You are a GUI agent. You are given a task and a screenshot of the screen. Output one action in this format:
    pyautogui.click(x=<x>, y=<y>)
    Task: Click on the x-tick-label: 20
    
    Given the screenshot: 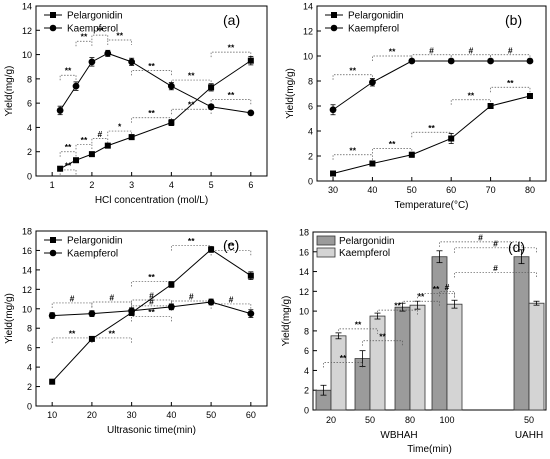 What is the action you would take?
    pyautogui.click(x=331, y=420)
    